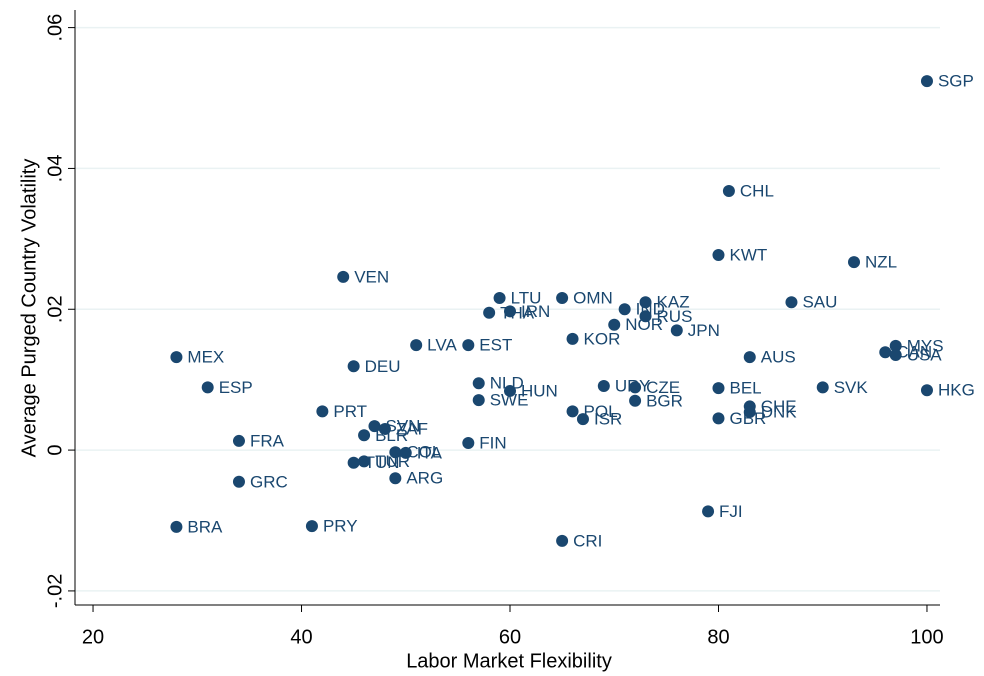  What do you see at coordinates (587, 540) in the screenshot?
I see `point-label: CRI` at bounding box center [587, 540].